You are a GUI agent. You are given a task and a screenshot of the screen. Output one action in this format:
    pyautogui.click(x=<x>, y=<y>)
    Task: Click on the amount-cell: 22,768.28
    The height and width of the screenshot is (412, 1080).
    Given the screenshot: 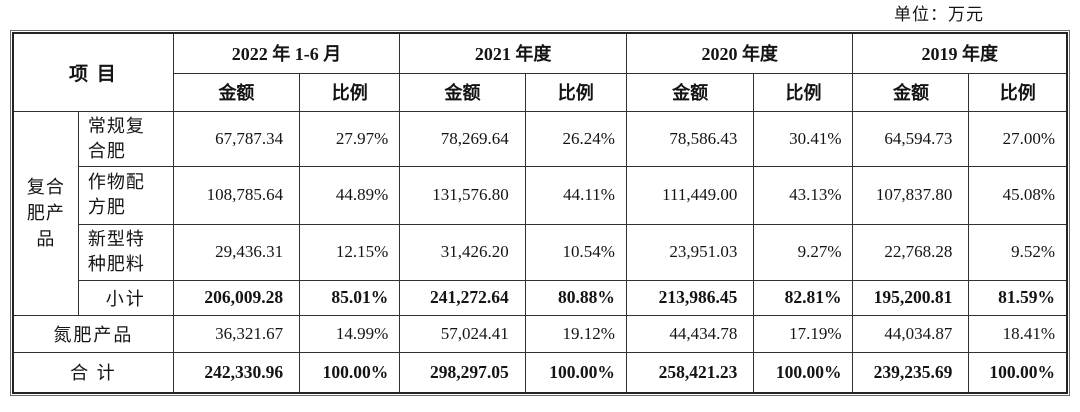 What is the action you would take?
    pyautogui.click(x=911, y=252)
    